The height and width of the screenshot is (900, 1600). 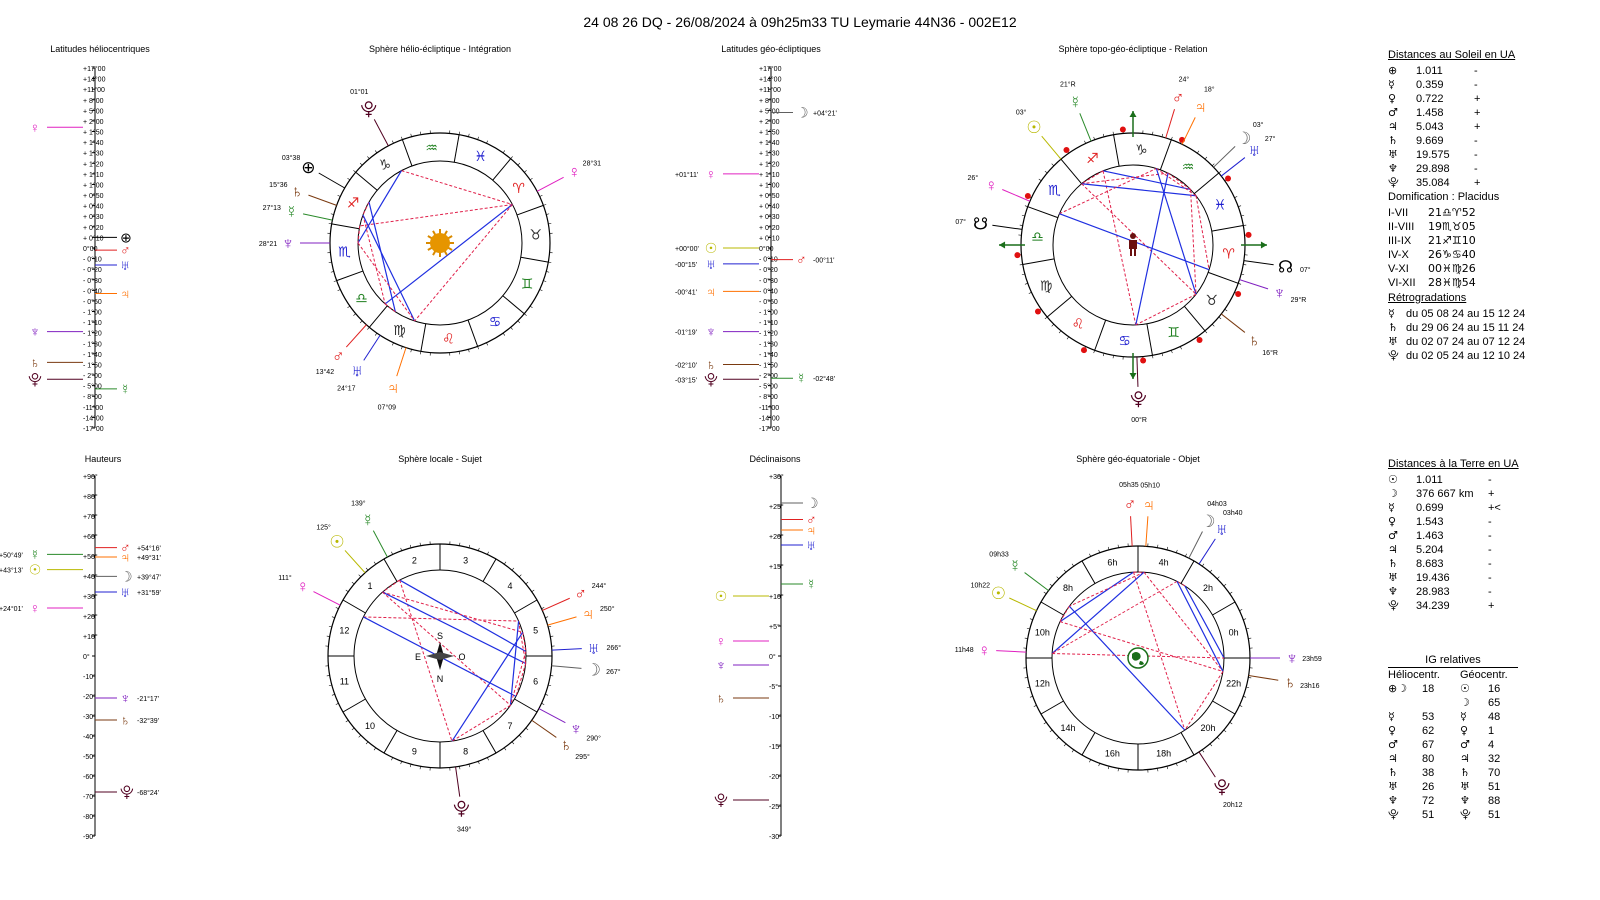 I want to click on scale-tick-label: + 8°00, so click(x=769, y=101).